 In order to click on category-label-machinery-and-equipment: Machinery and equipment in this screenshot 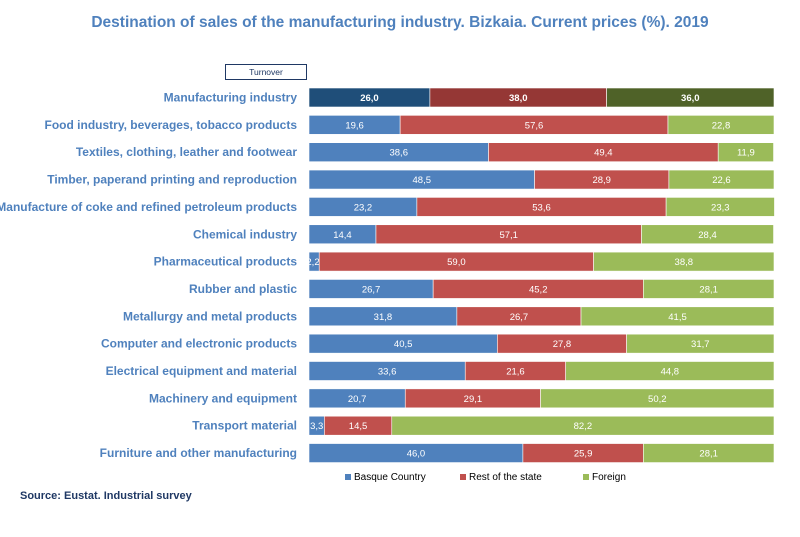, I will do `click(223, 398)`.